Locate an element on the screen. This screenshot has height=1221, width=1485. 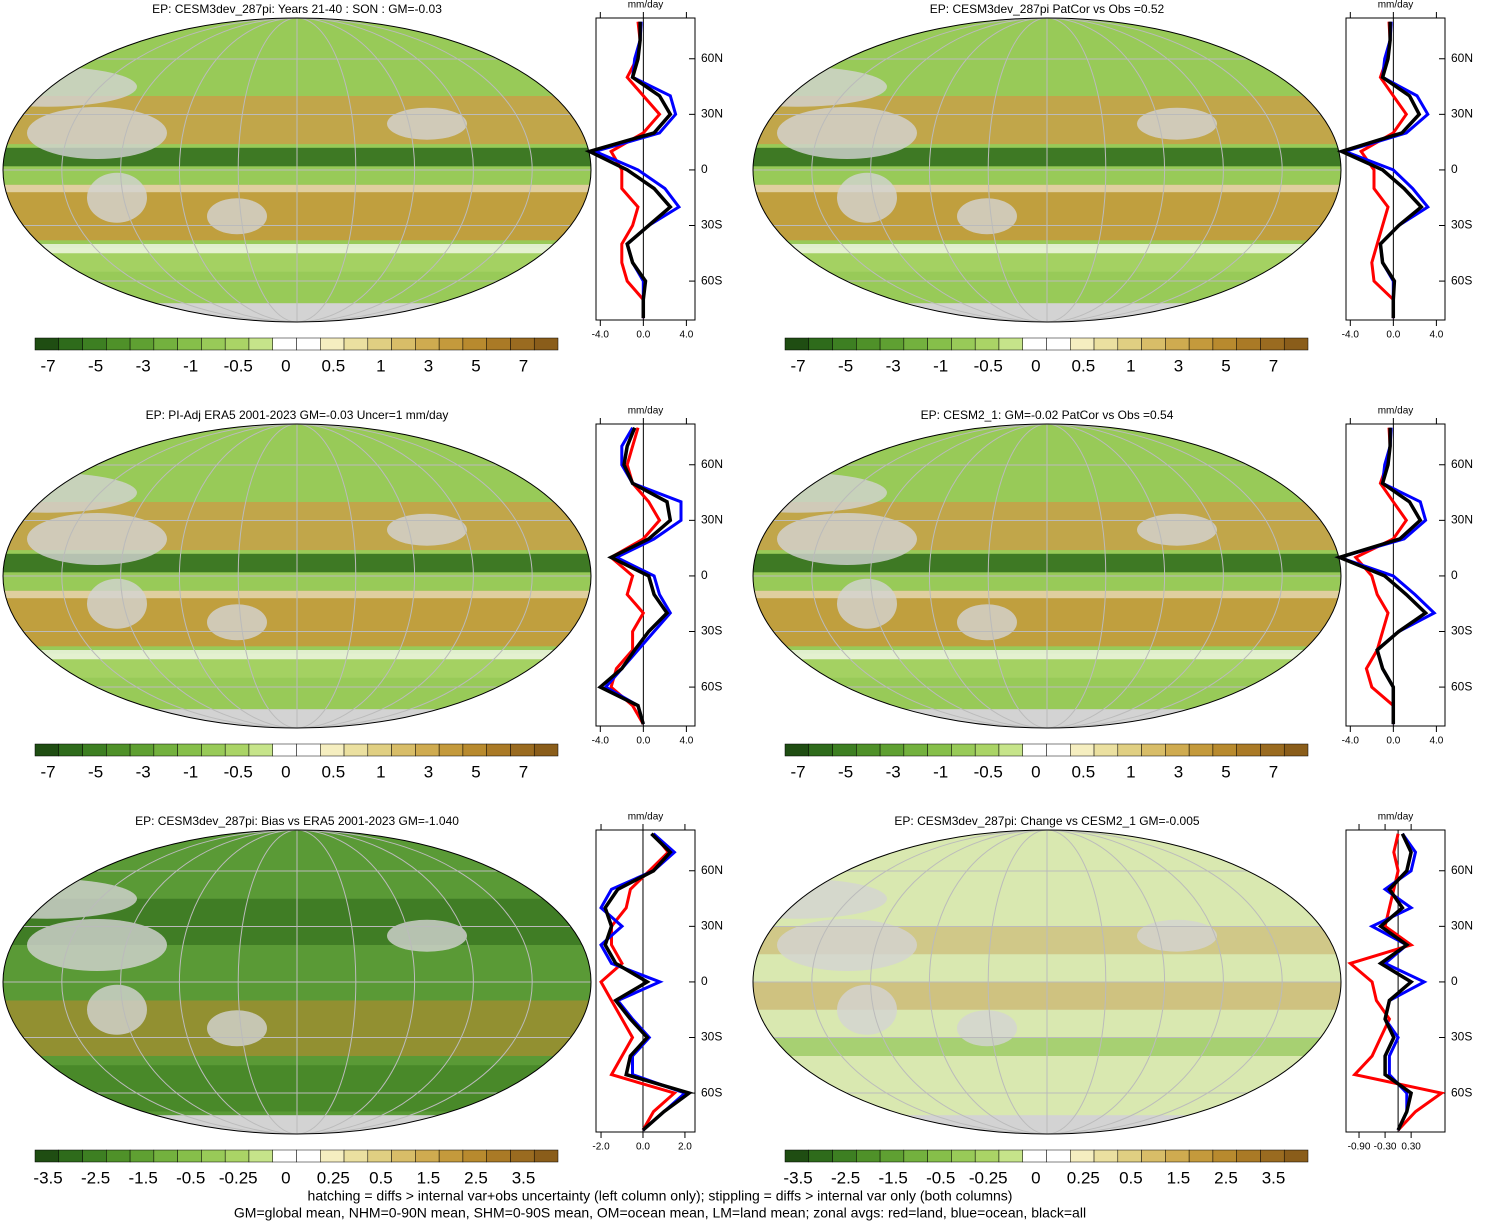
colorbar-label: -5 is located at coordinates (845, 771).